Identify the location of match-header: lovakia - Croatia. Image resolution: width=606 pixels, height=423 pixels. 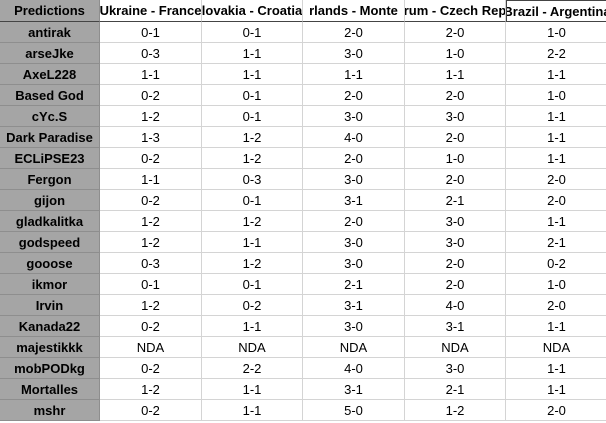
(252, 11).